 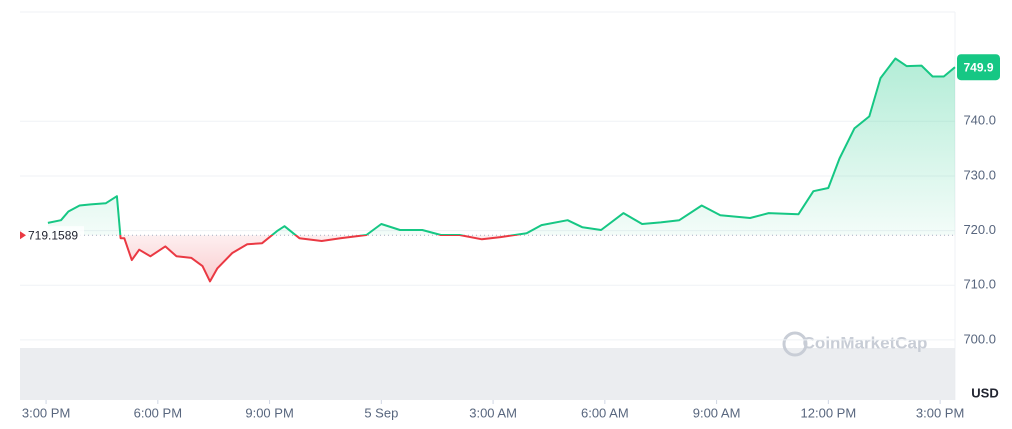 I want to click on watermark-logo, so click(x=795, y=344).